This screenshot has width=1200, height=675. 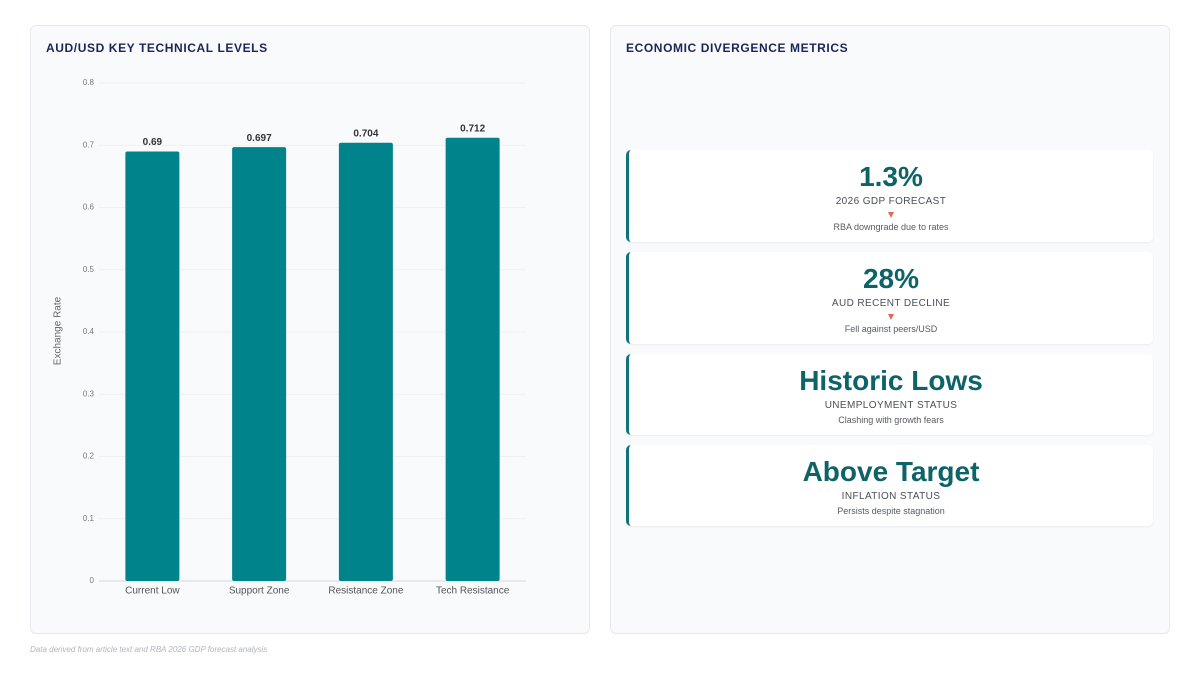 I want to click on y-tick-label: 0.8, so click(x=89, y=82).